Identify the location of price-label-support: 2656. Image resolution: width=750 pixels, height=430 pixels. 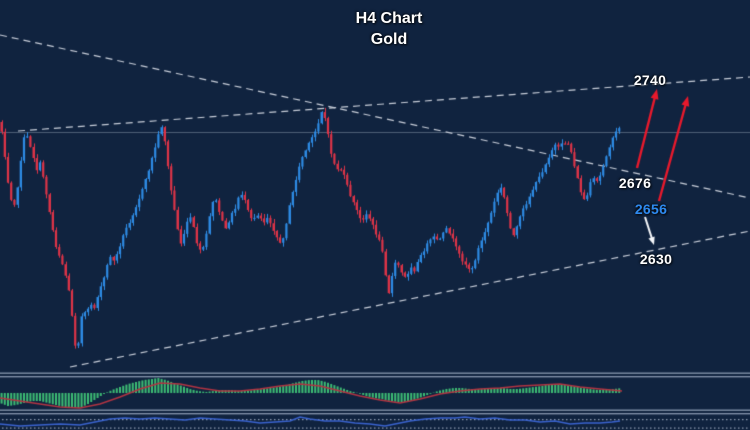
(651, 209).